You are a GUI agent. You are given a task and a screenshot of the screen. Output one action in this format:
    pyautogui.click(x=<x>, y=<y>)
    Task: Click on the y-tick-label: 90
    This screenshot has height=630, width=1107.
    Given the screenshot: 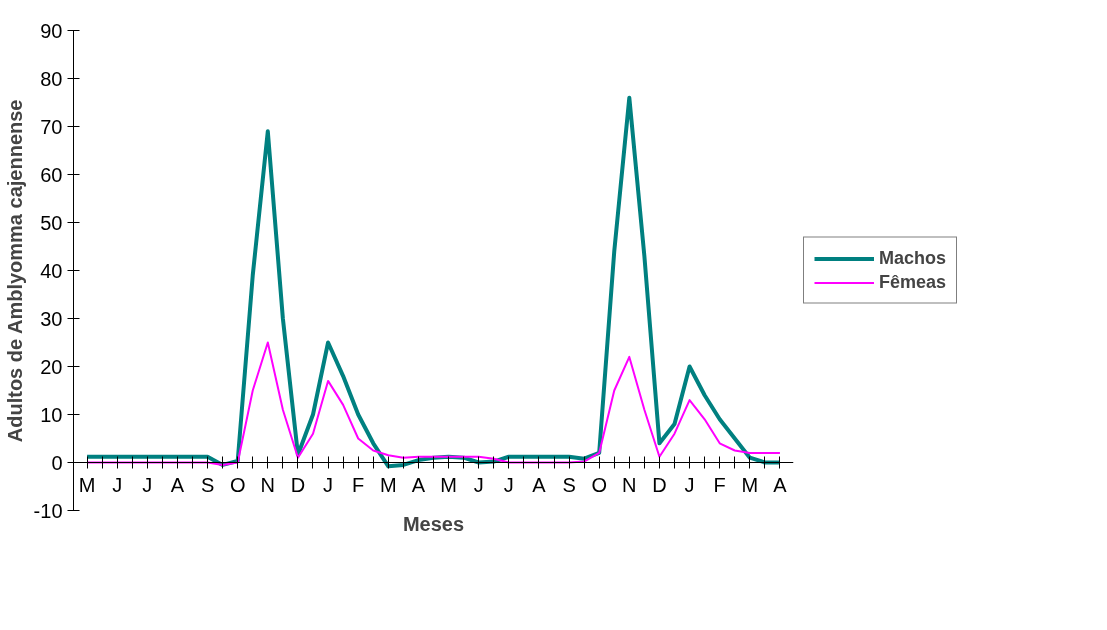 What is the action you would take?
    pyautogui.click(x=51, y=30)
    